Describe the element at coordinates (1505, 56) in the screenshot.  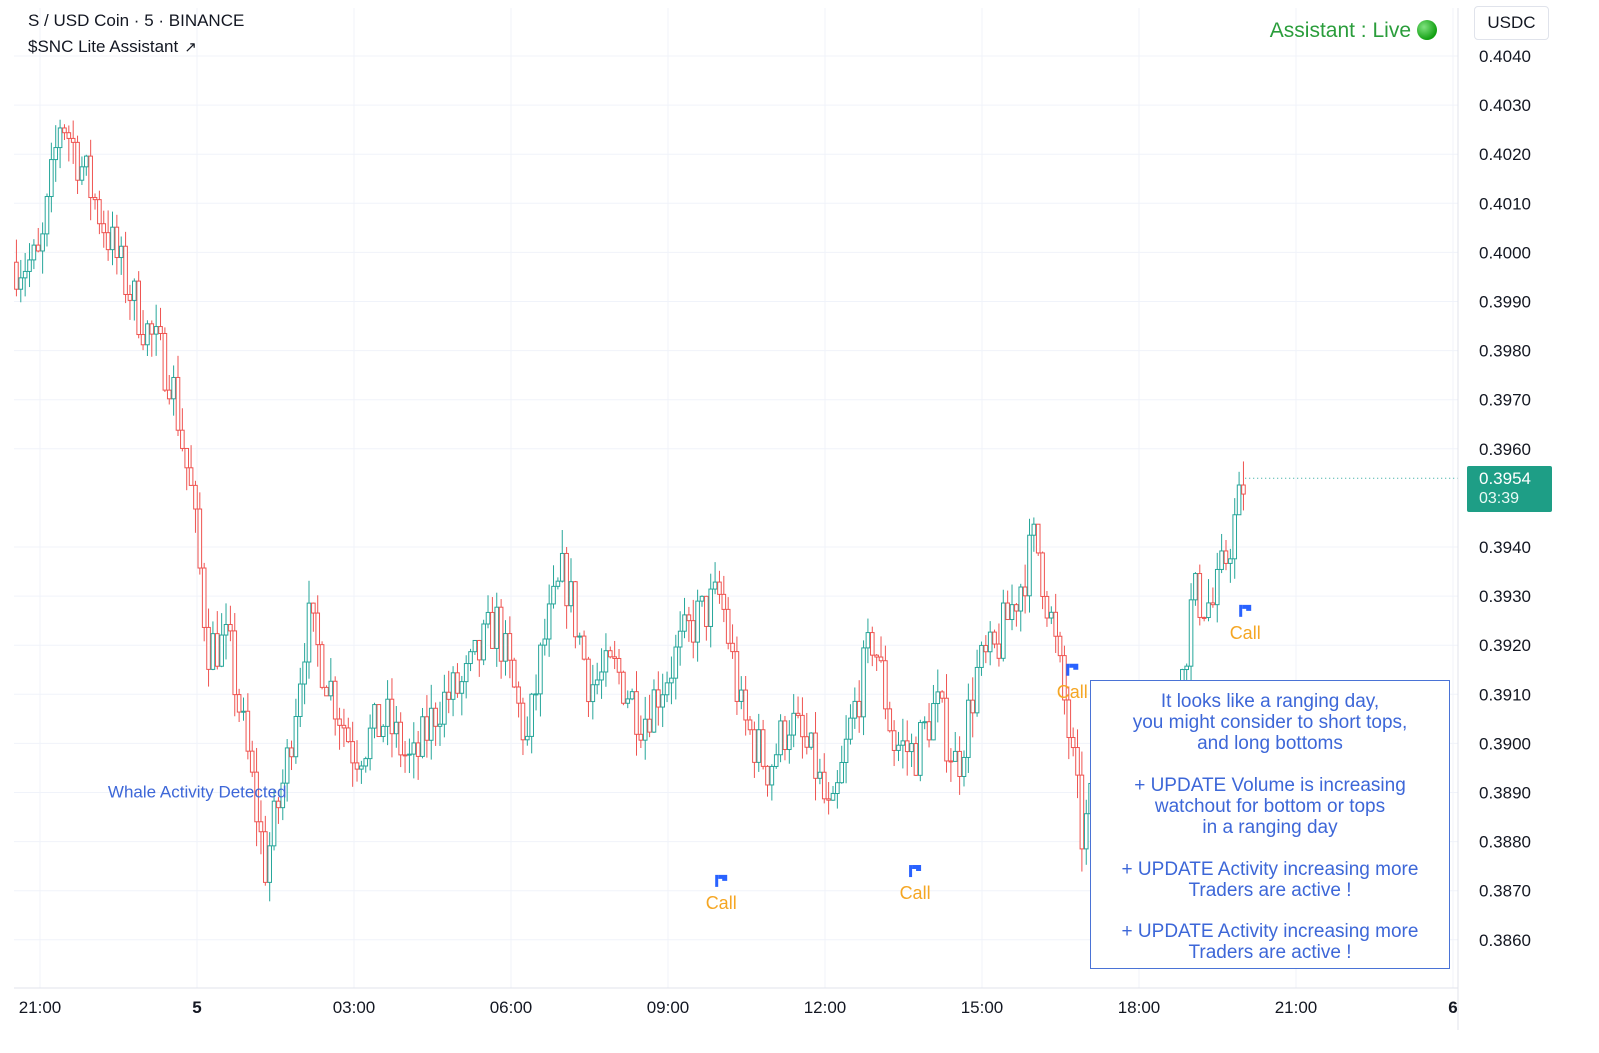
I see `y-tick-label: 0.4040` at that location.